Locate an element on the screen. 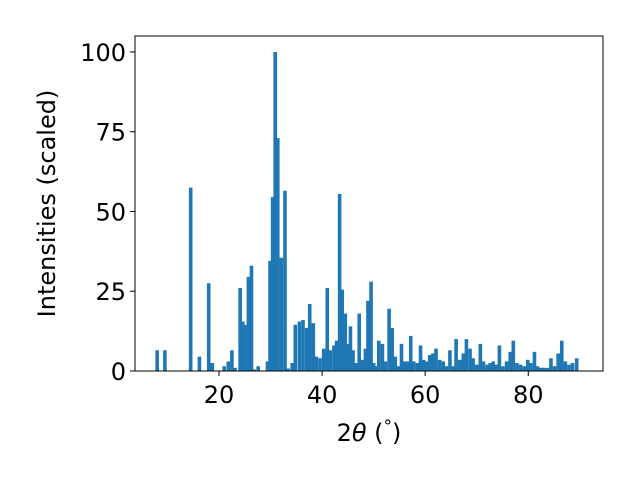 The height and width of the screenshot is (480, 640). x-tick-label: 80 is located at coordinates (528, 395).